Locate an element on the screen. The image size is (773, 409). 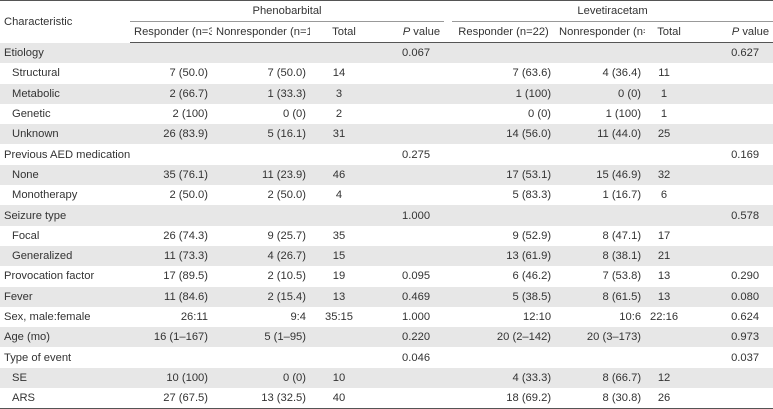
row-label: Seizure type is located at coordinates (65, 215).